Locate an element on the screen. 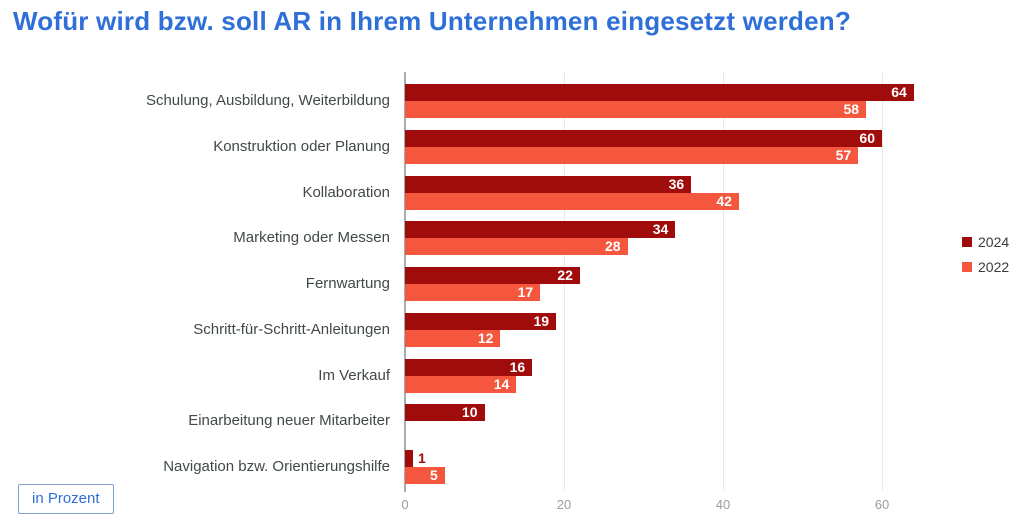 Image resolution: width=1024 pixels, height=517 pixels. value-label-2022: 57 is located at coordinates (843, 154).